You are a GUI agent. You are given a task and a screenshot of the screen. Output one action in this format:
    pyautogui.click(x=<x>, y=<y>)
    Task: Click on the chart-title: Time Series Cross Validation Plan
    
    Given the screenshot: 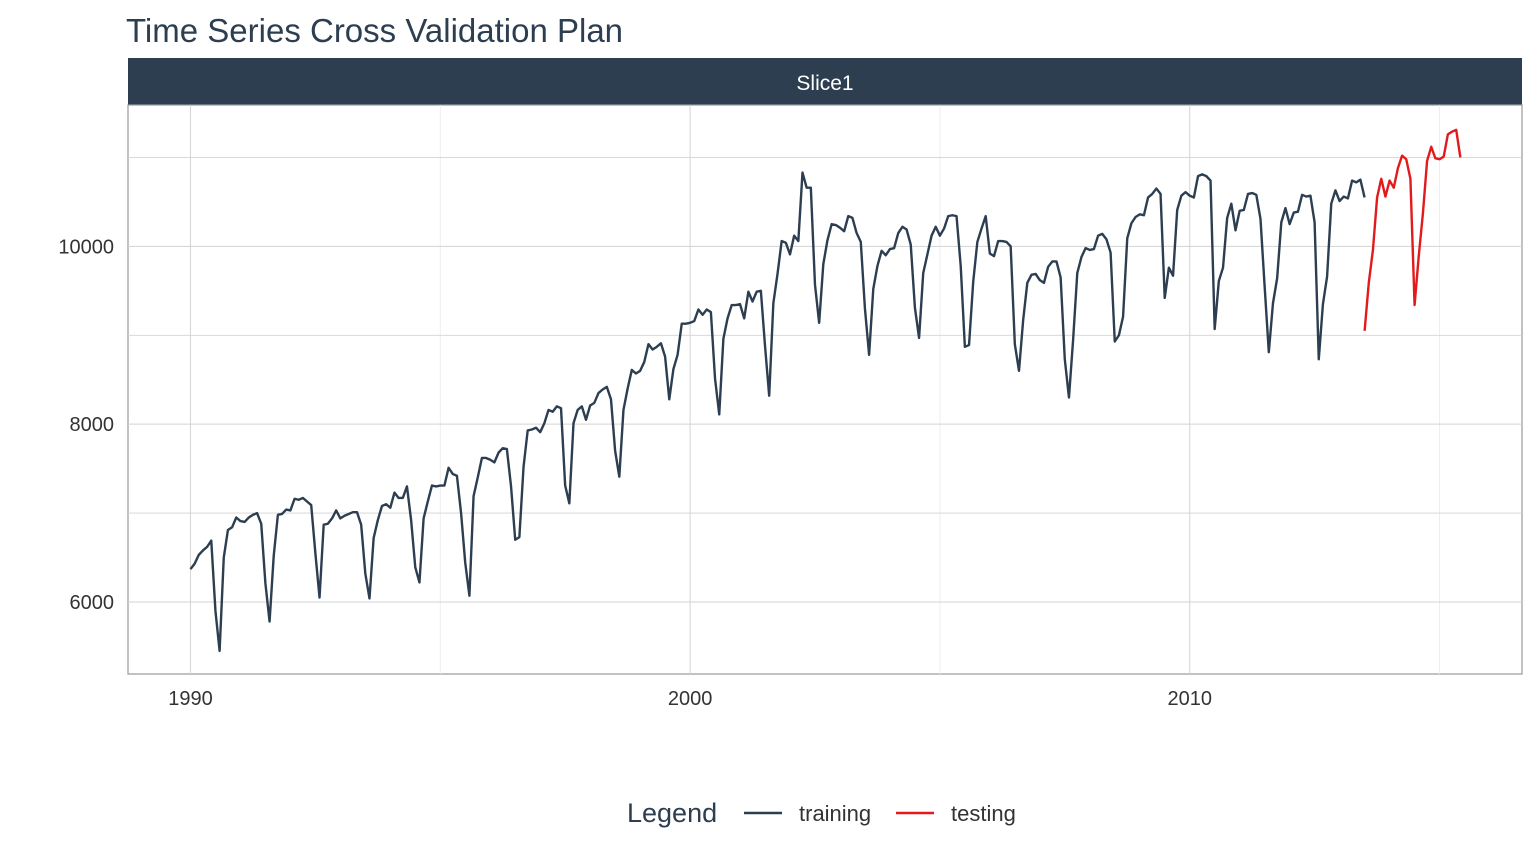 What is the action you would take?
    pyautogui.click(x=375, y=30)
    